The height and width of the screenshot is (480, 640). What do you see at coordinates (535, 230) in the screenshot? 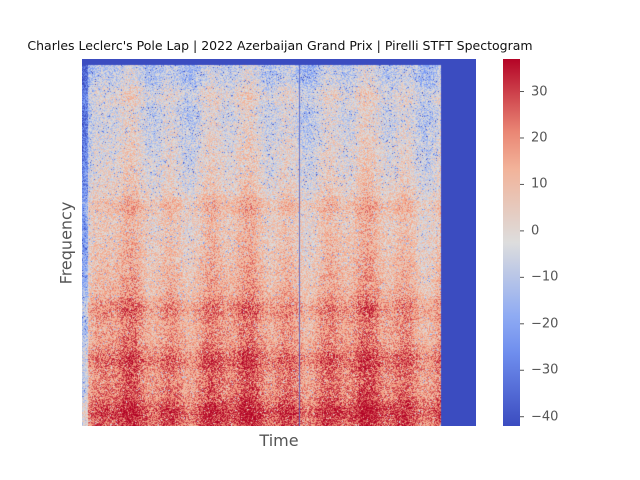
I see `colorbar-tick-label: 0` at bounding box center [535, 230].